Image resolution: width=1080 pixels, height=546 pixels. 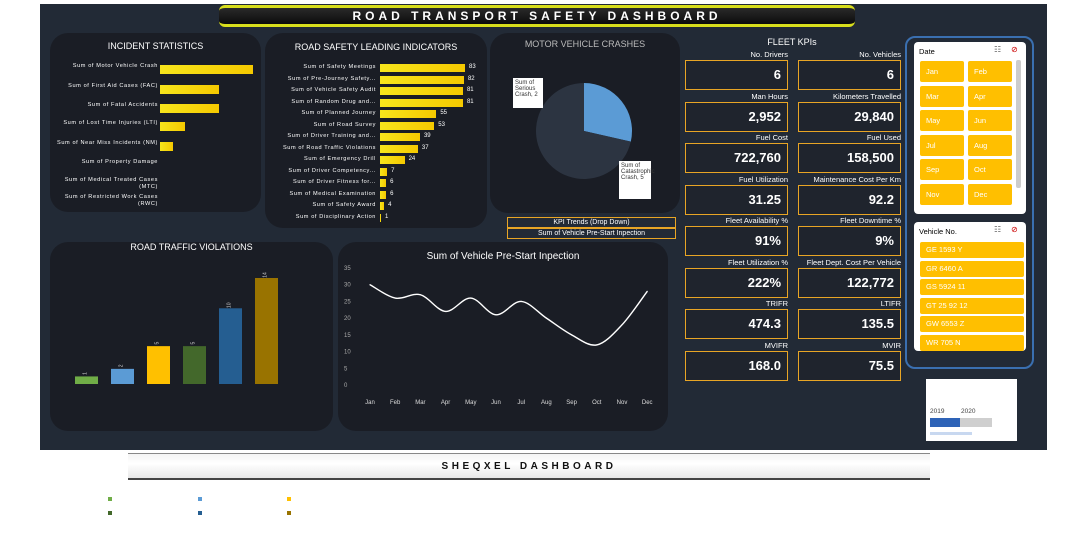 I want to click on date-slicer-month-nov: Nov, so click(x=942, y=194).